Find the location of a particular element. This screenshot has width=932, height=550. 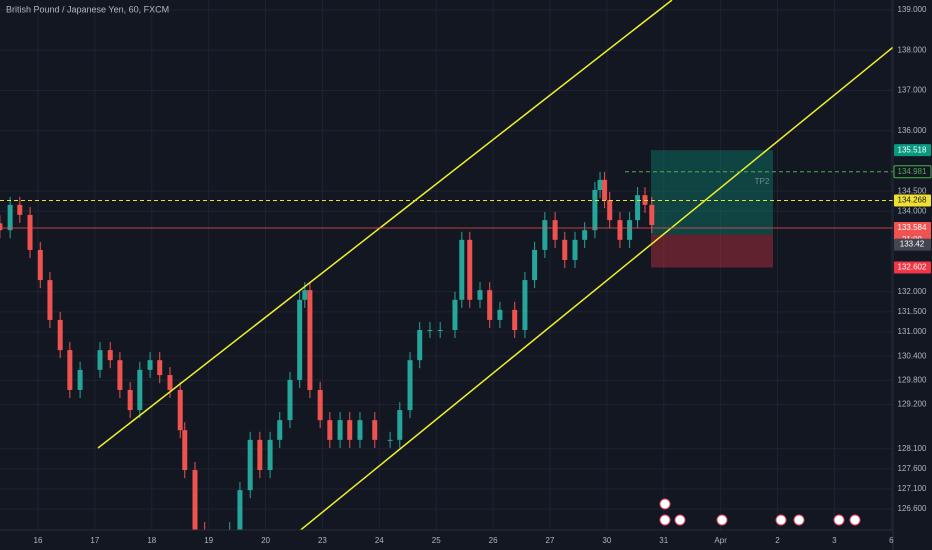

profit-zone is located at coordinates (712, 192).